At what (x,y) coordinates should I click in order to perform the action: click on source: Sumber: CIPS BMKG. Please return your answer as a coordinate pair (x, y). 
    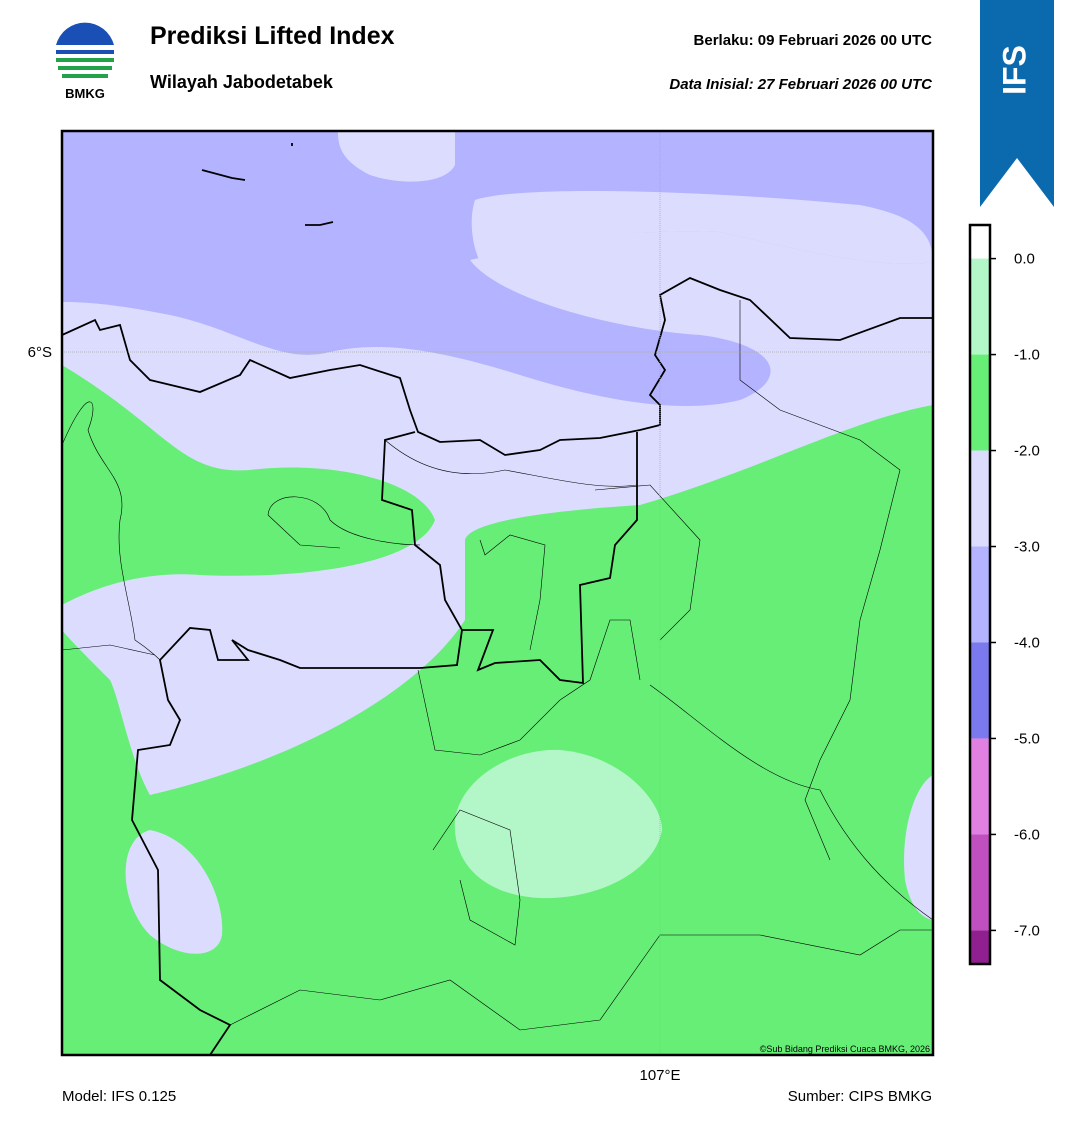
    Looking at the image, I should click on (860, 1096).